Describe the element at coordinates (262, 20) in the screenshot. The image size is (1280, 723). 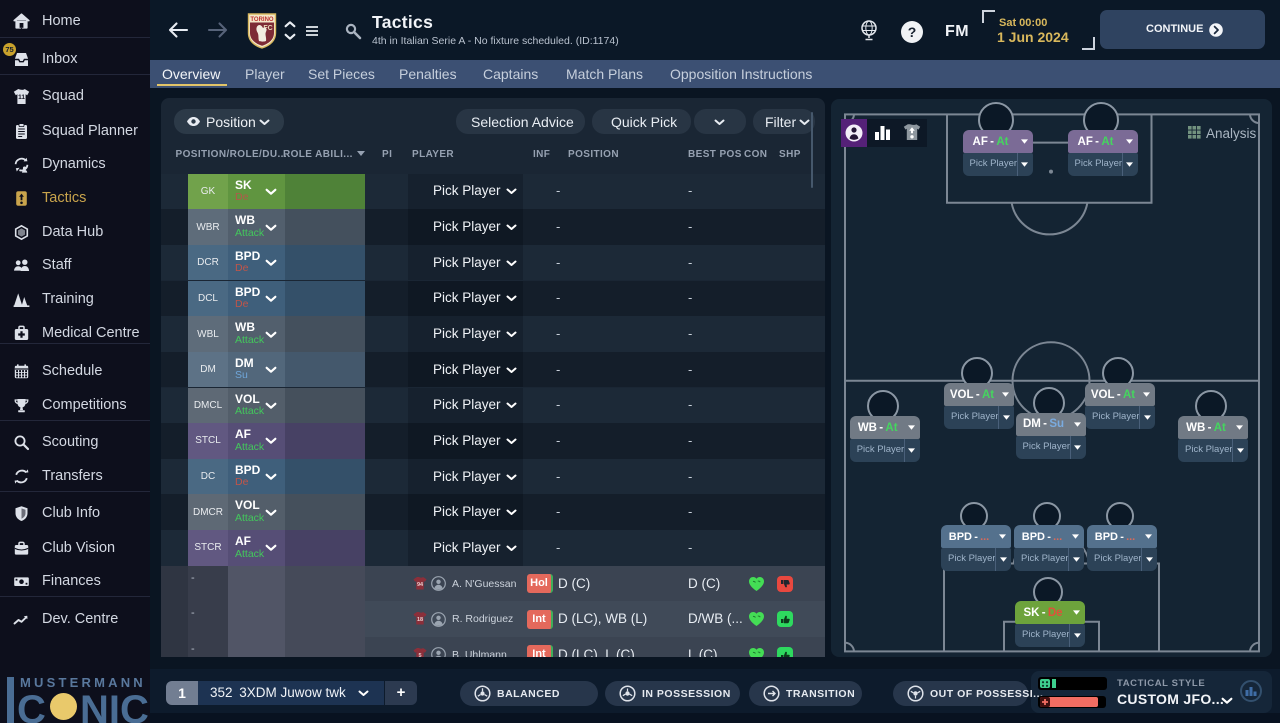
I see `svg-text: TORINO` at that location.